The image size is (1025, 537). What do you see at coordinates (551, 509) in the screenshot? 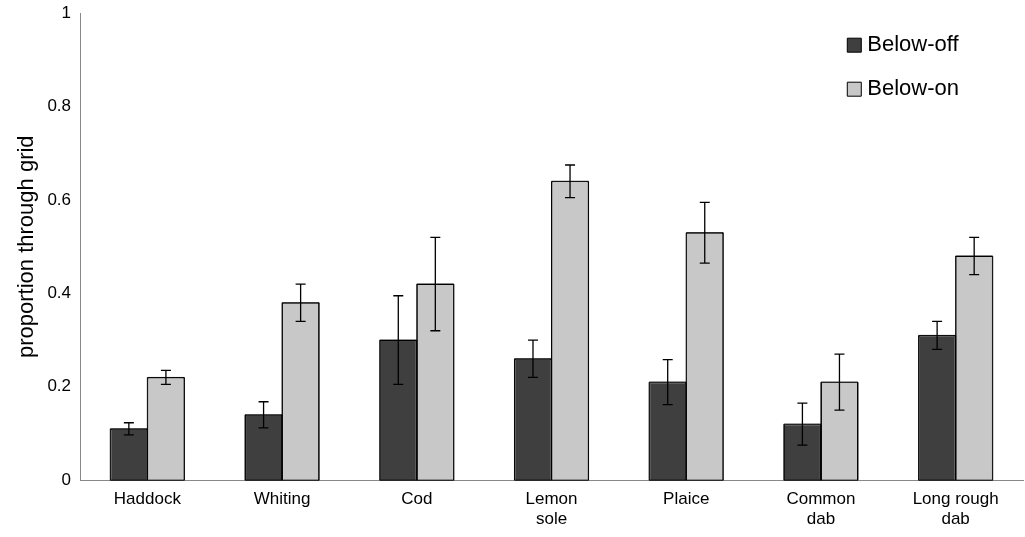
I see `x-tick-label: Lemon sole` at bounding box center [551, 509].